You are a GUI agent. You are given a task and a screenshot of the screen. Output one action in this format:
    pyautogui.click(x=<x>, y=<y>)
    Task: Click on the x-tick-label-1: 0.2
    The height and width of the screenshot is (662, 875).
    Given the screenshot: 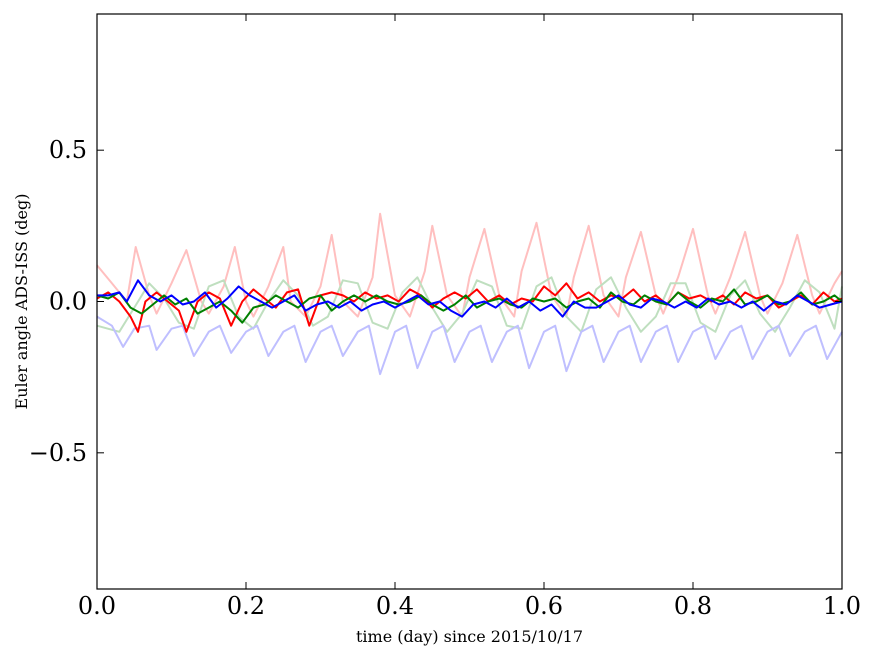 What is the action you would take?
    pyautogui.click(x=246, y=606)
    